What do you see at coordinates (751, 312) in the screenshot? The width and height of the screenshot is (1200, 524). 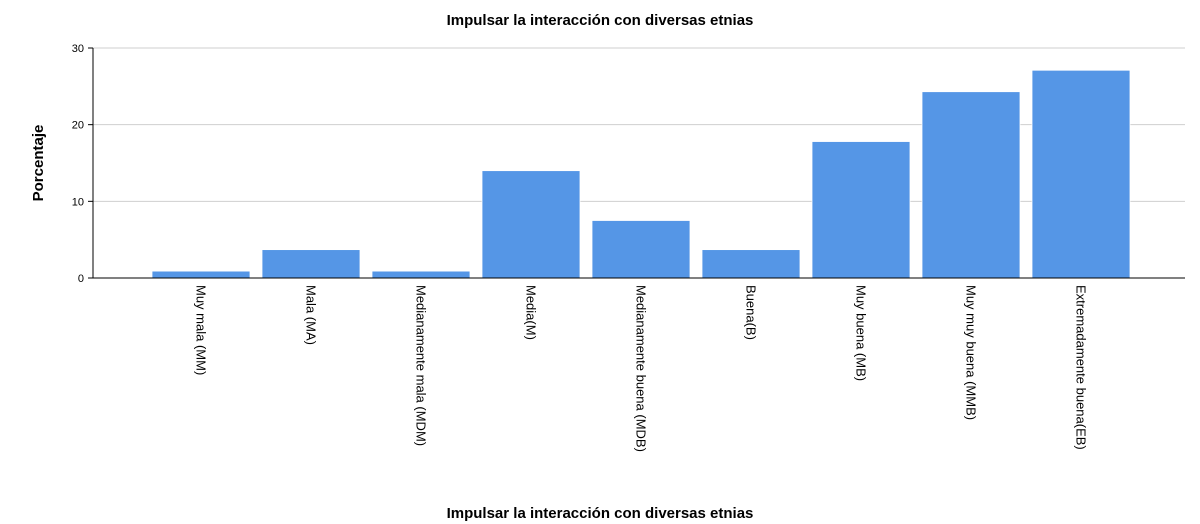 I see `x-category-label: Buena(B)` at bounding box center [751, 312].